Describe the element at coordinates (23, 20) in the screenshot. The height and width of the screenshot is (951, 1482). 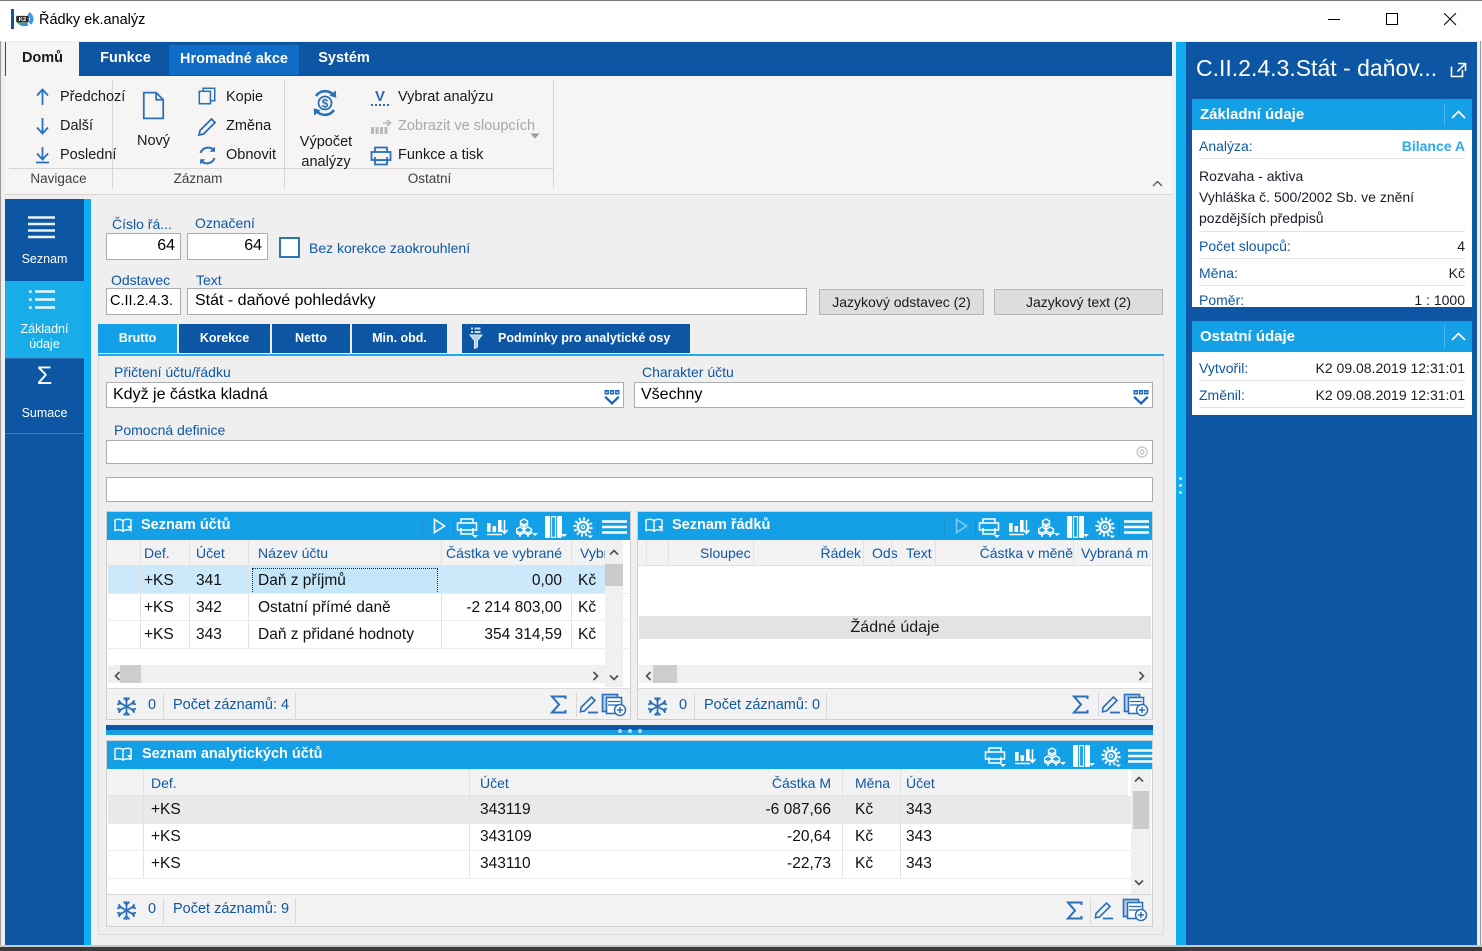
I see `svg-text: K2` at that location.